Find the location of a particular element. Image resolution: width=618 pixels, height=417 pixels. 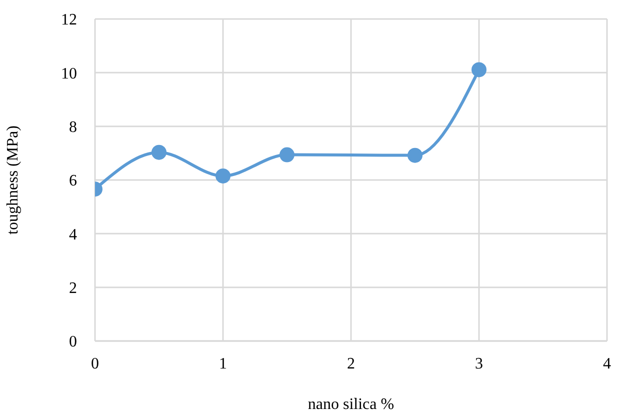

x-tick-label: 2 is located at coordinates (351, 363).